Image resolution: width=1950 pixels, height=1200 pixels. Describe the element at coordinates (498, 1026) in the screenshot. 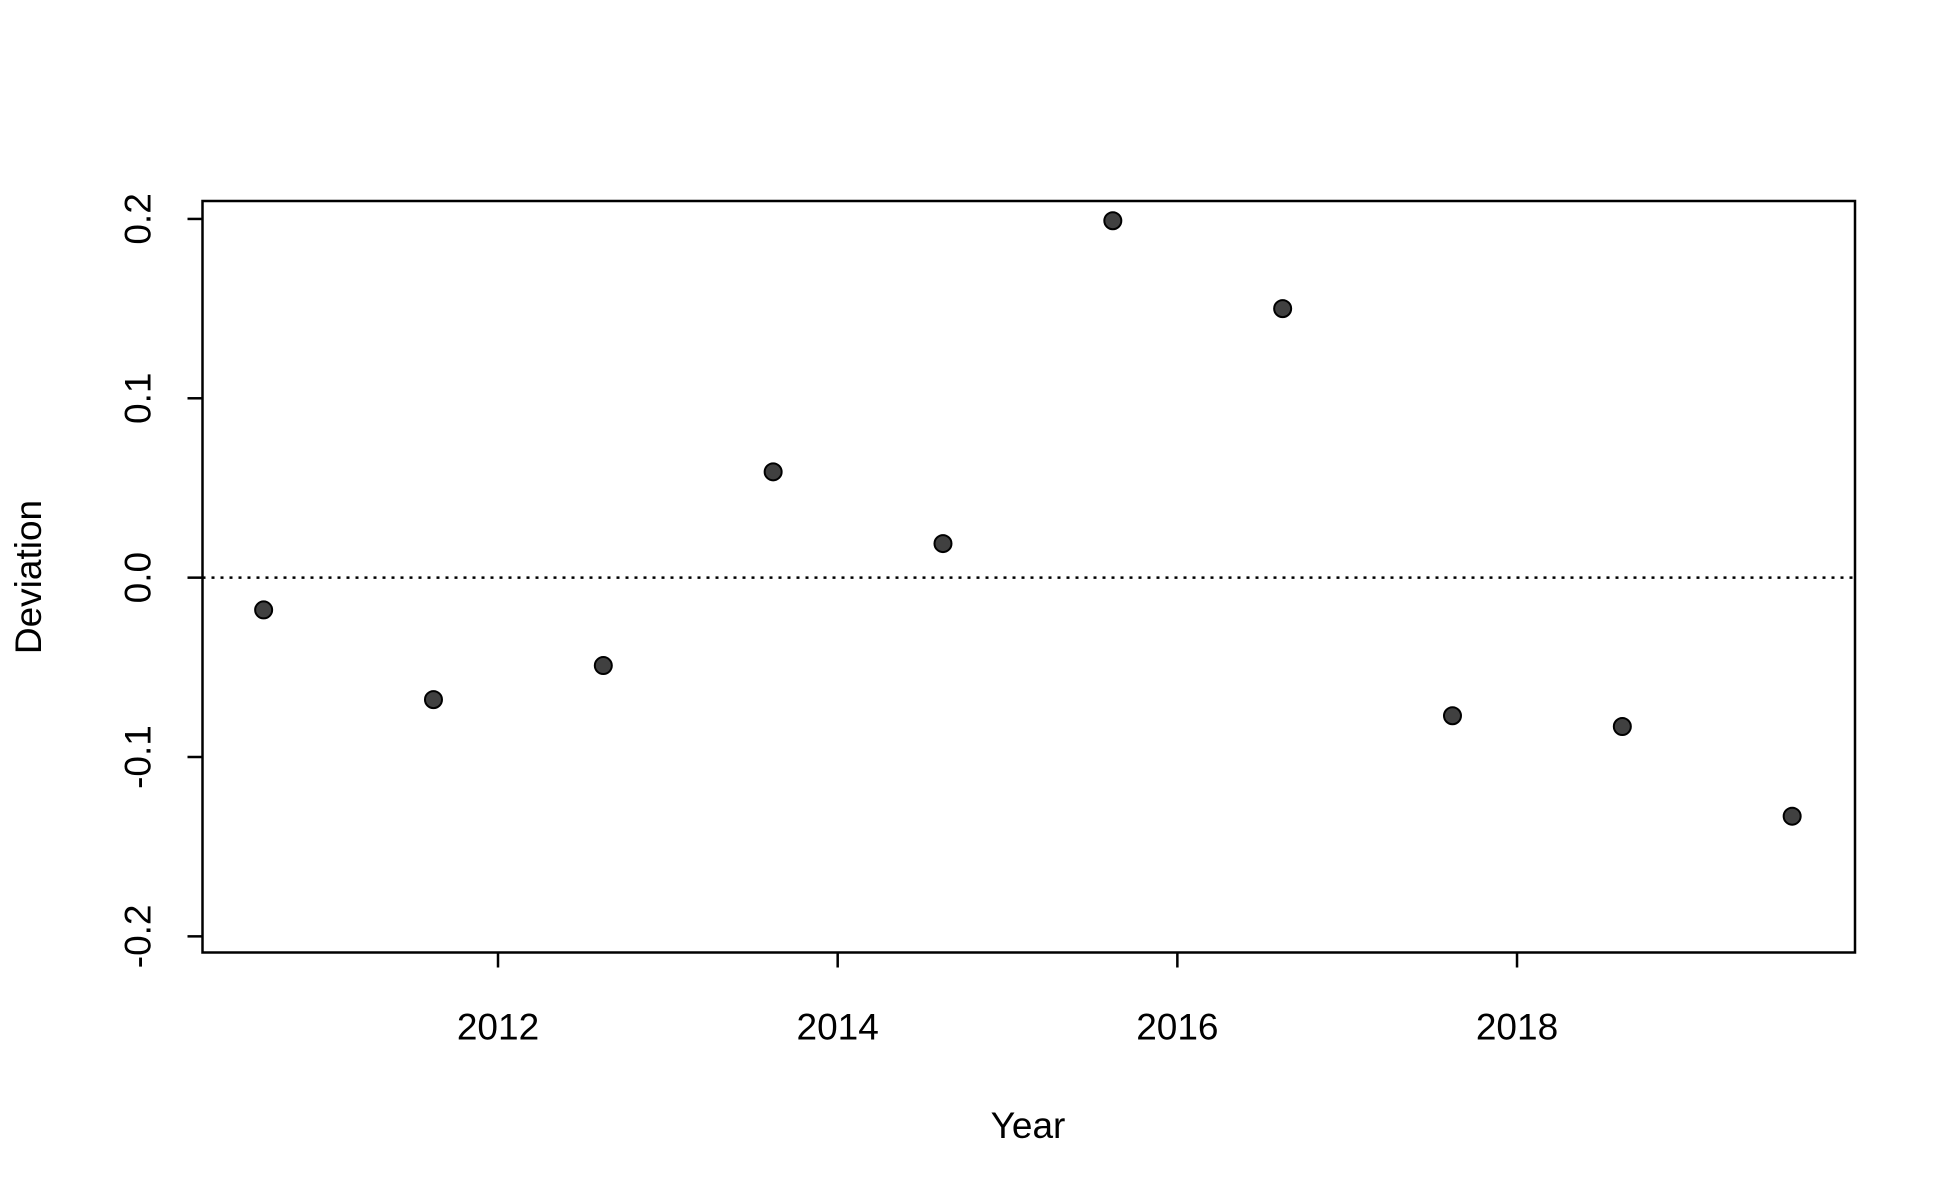

I see `x-tick-label: 2012` at that location.